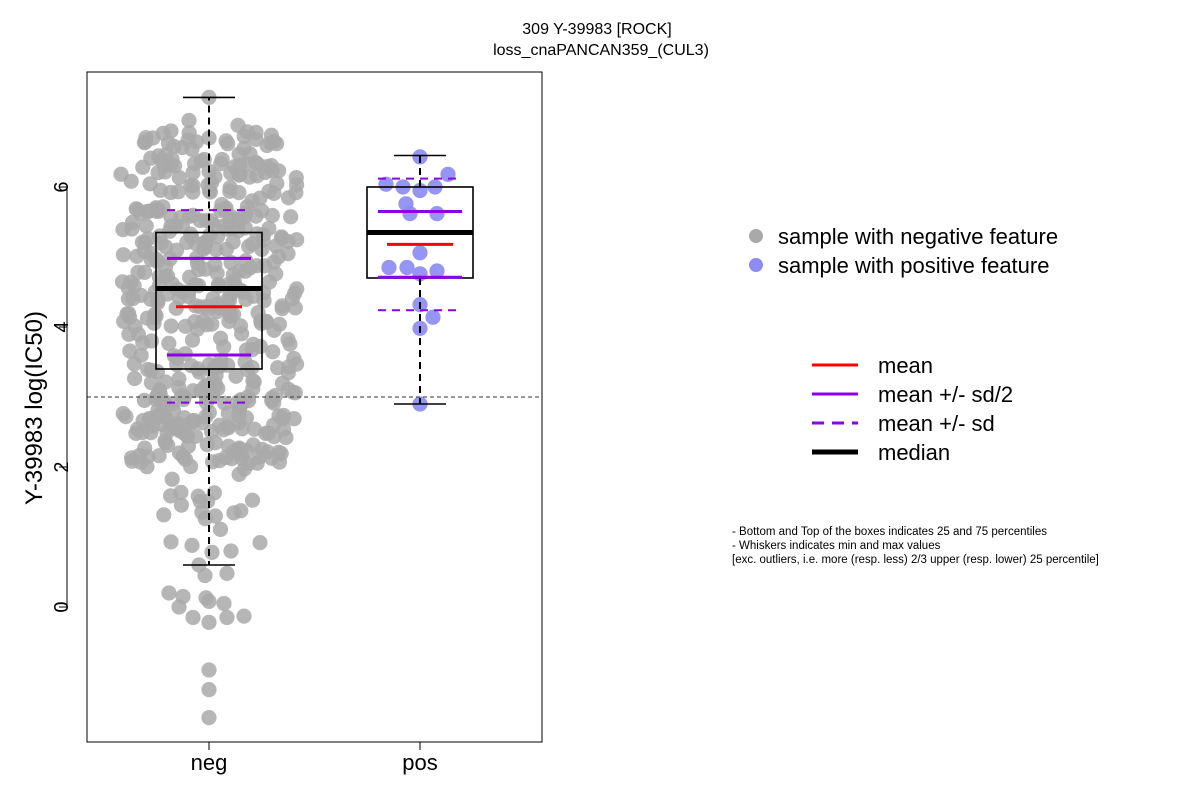  I want to click on y-tick-label: 0, so click(62, 606).